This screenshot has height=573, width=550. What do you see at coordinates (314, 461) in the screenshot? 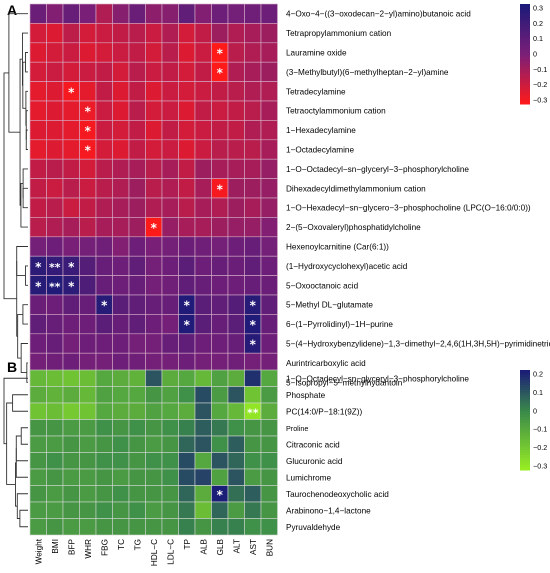
I see `row-label: Glucuronic acid` at bounding box center [314, 461].